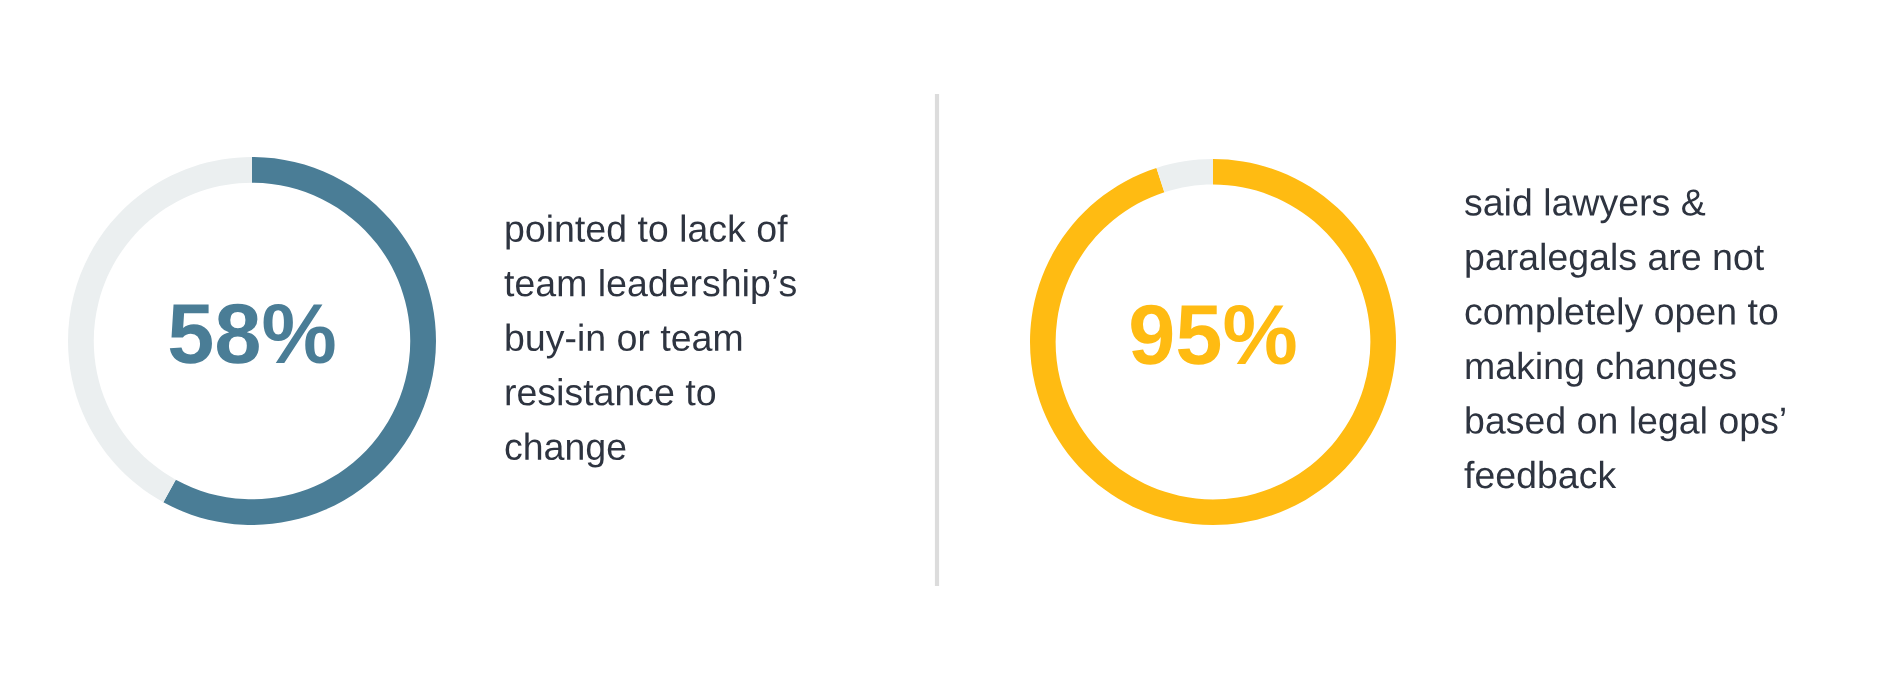 This screenshot has width=1877, height=680. Describe the element at coordinates (1213, 334) in the screenshot. I see `data-label: 95%` at that location.